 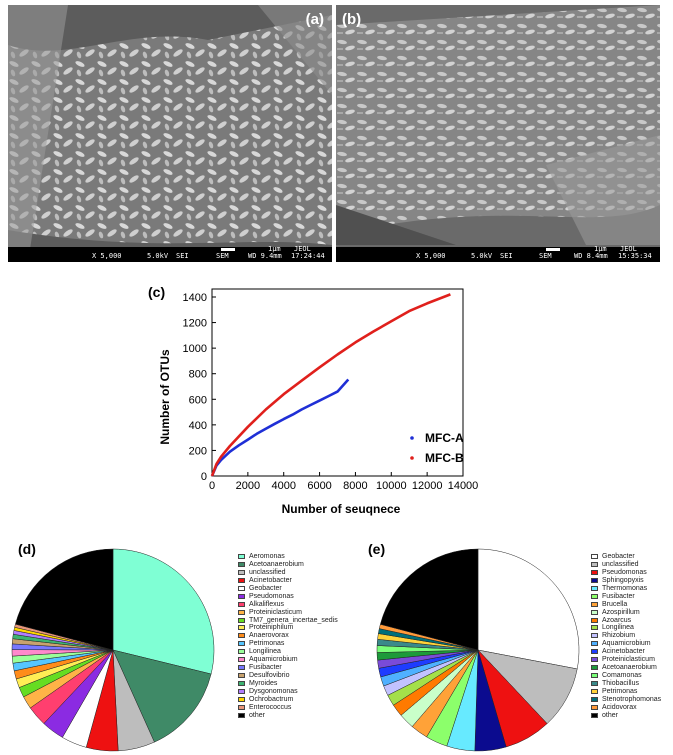 What do you see at coordinates (269, 676) in the screenshot?
I see `legend-label: Desulfovibrio` at bounding box center [269, 676].